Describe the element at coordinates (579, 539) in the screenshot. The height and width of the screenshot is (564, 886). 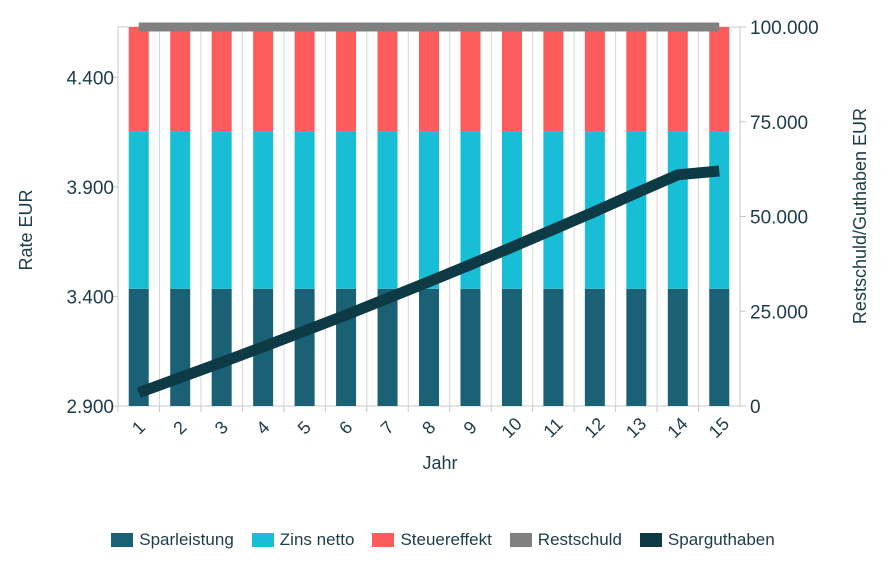
I see `legend-label: Restschuld` at that location.